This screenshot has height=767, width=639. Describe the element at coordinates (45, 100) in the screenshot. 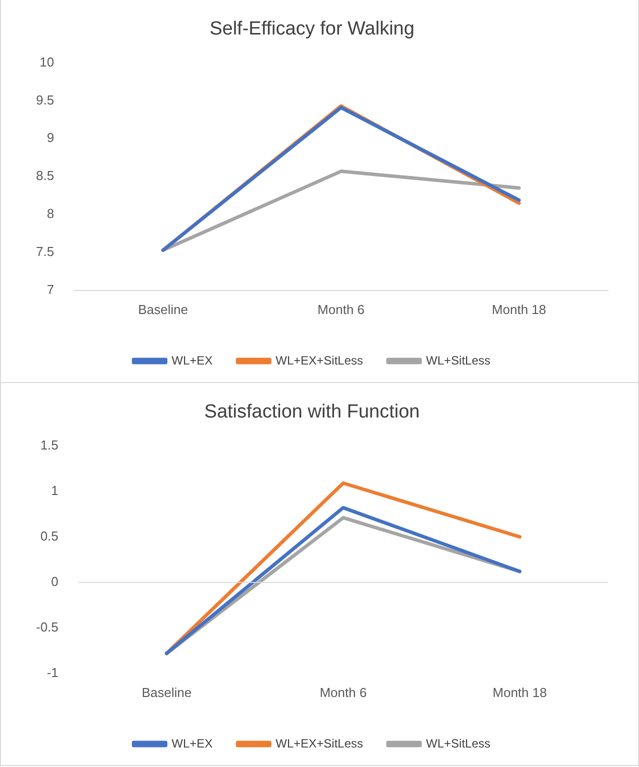

I see `y-tick-label: 9.5` at that location.